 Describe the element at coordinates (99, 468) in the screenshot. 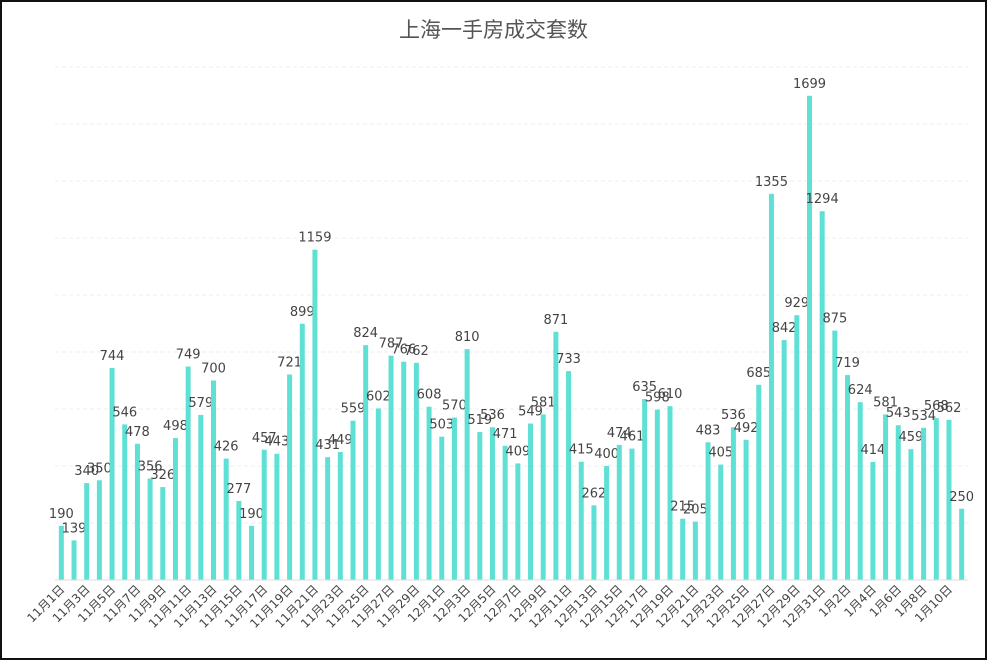

I see `data-label: 350` at that location.